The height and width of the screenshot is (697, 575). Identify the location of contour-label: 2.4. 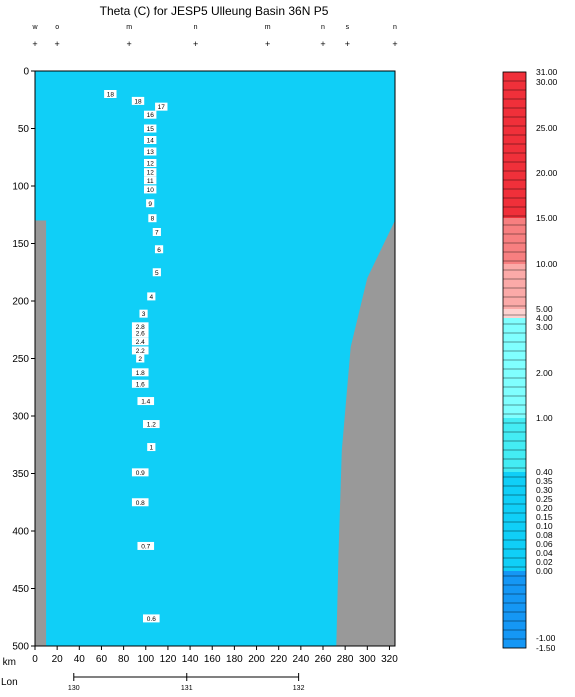
(140, 342).